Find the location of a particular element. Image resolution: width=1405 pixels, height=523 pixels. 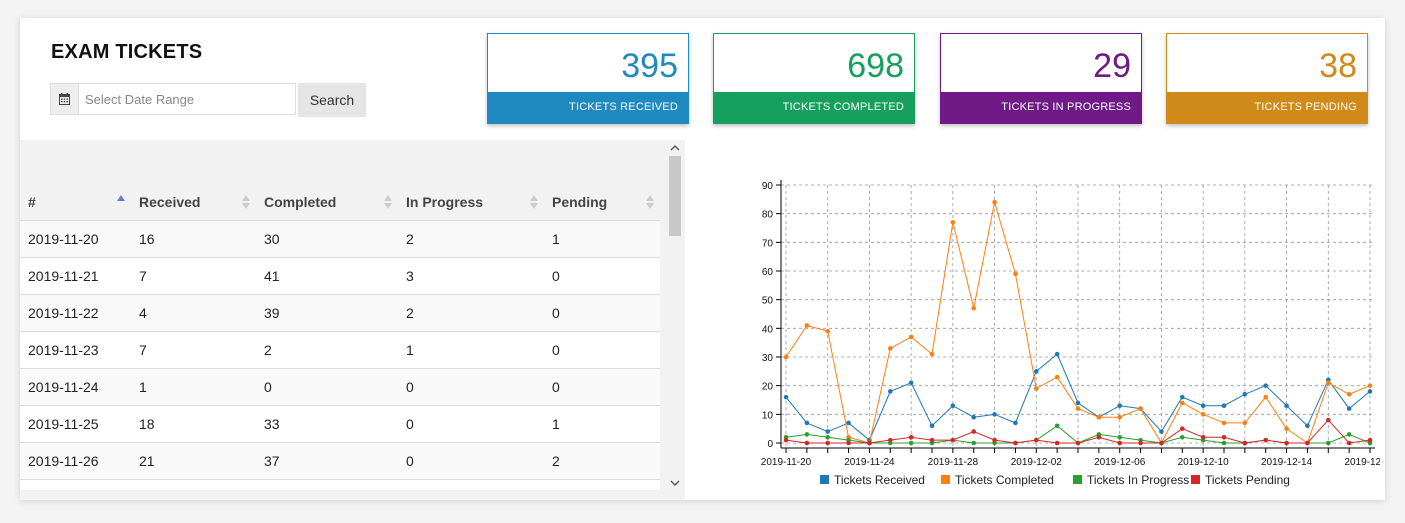

y-tick-label: 90 is located at coordinates (768, 186).